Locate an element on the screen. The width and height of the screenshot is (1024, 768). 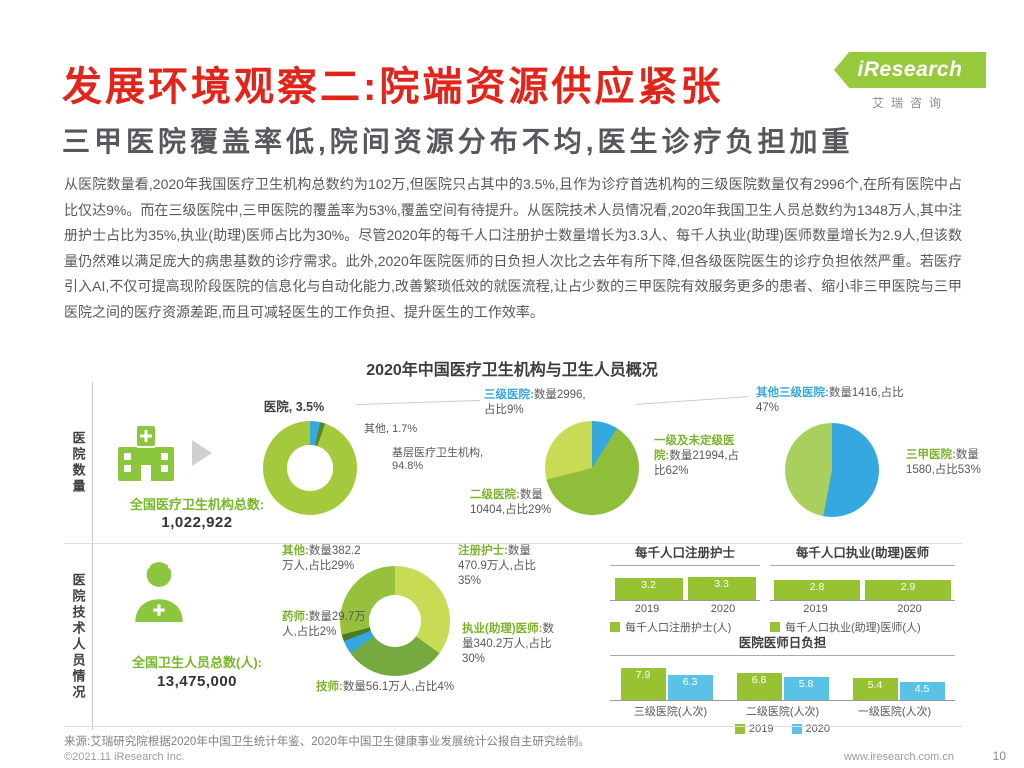
donut-label-grassroots: 基层医疗卫生机构, 94.8% is located at coordinates (438, 459).